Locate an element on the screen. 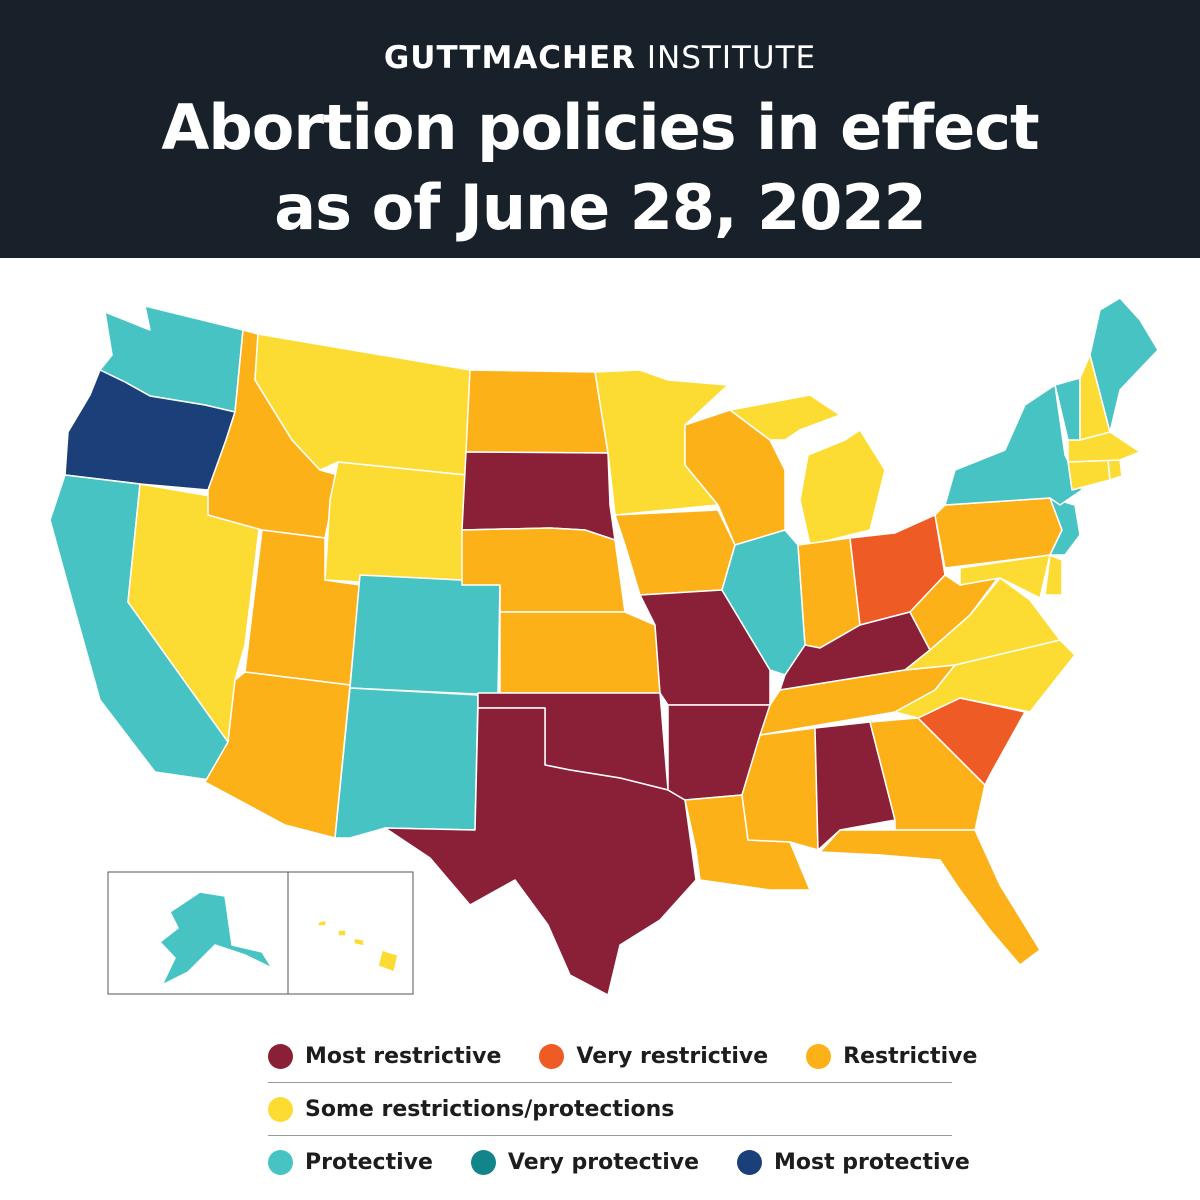  state-IA is located at coordinates (675, 552).